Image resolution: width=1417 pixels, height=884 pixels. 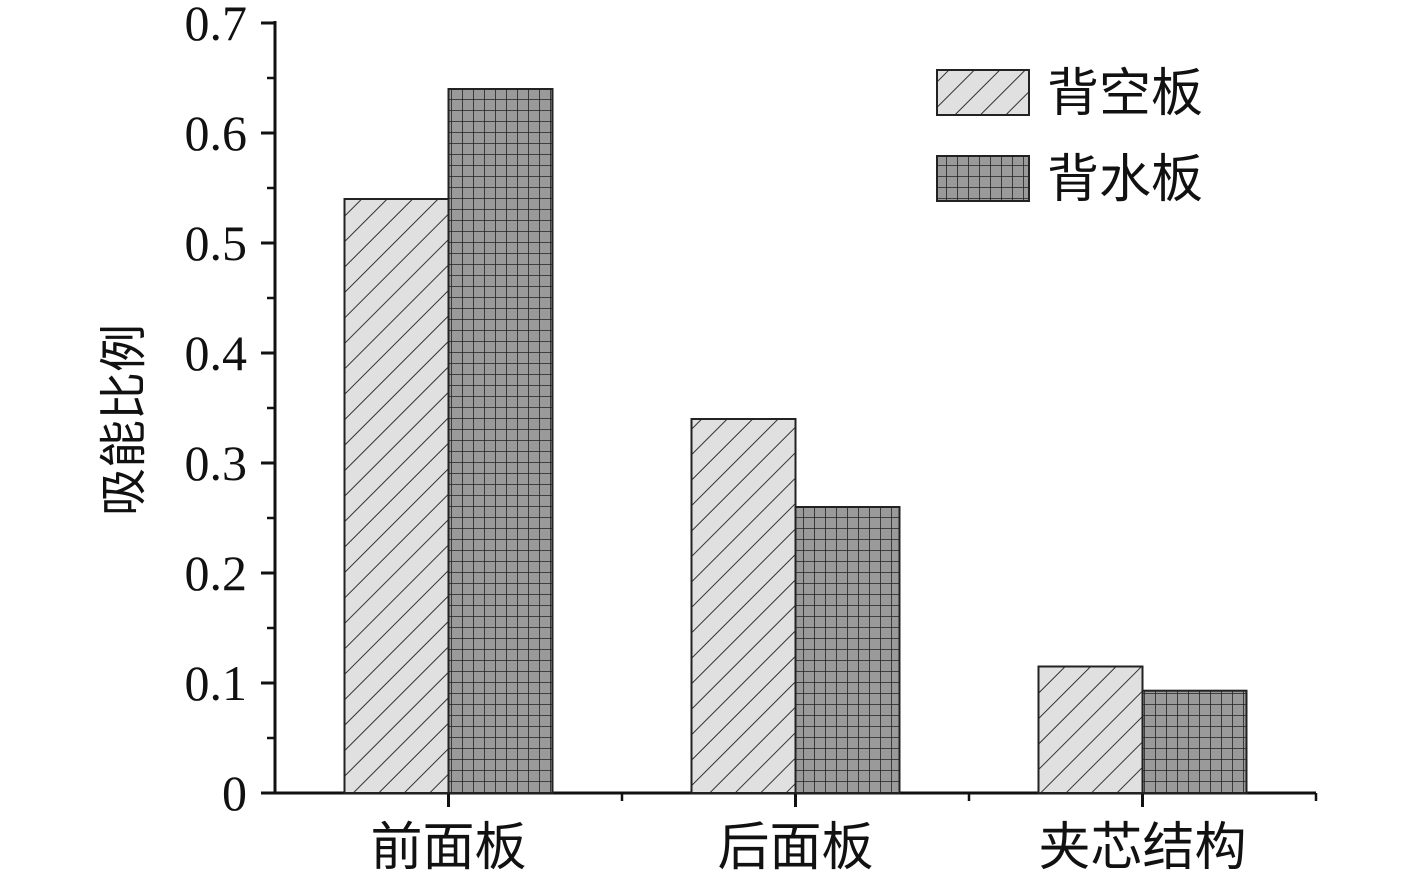 What do you see at coordinates (216, 683) in the screenshot?
I see `y-tick-label: 0.1` at bounding box center [216, 683].